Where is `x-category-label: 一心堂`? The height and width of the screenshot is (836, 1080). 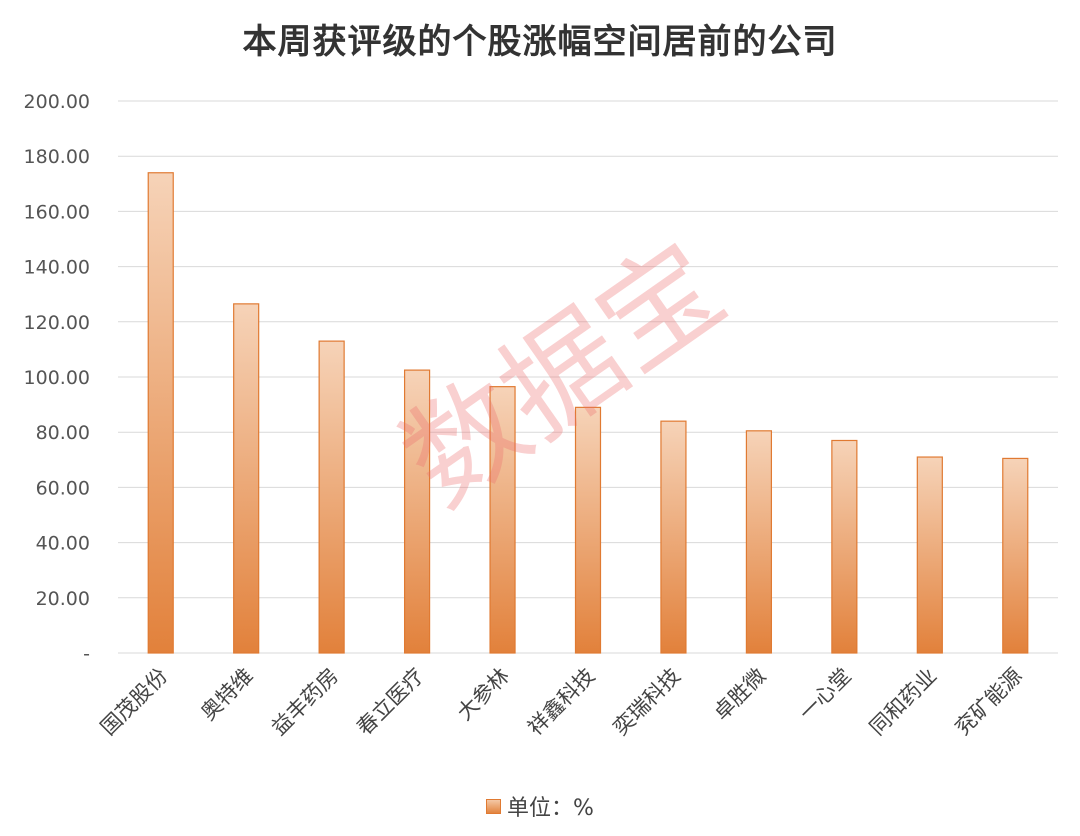
x-category-label: 一心堂 is located at coordinates (825, 695).